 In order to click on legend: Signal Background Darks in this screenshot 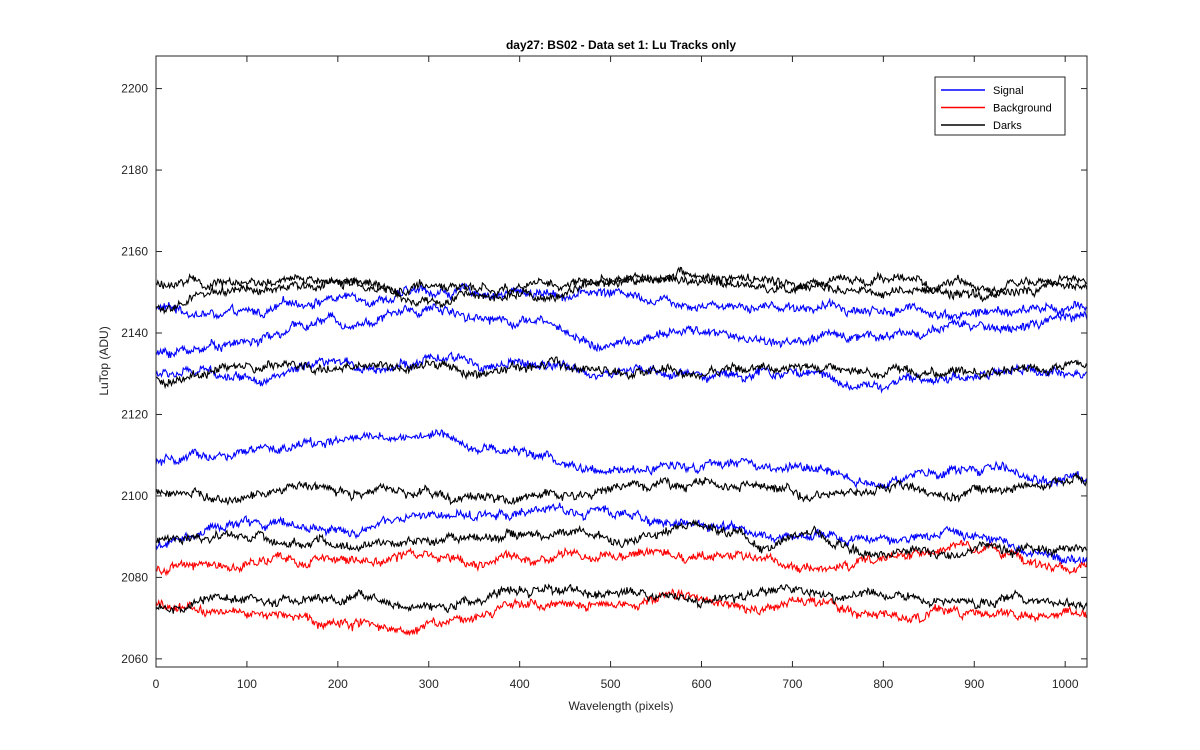, I will do `click(1000, 106)`.